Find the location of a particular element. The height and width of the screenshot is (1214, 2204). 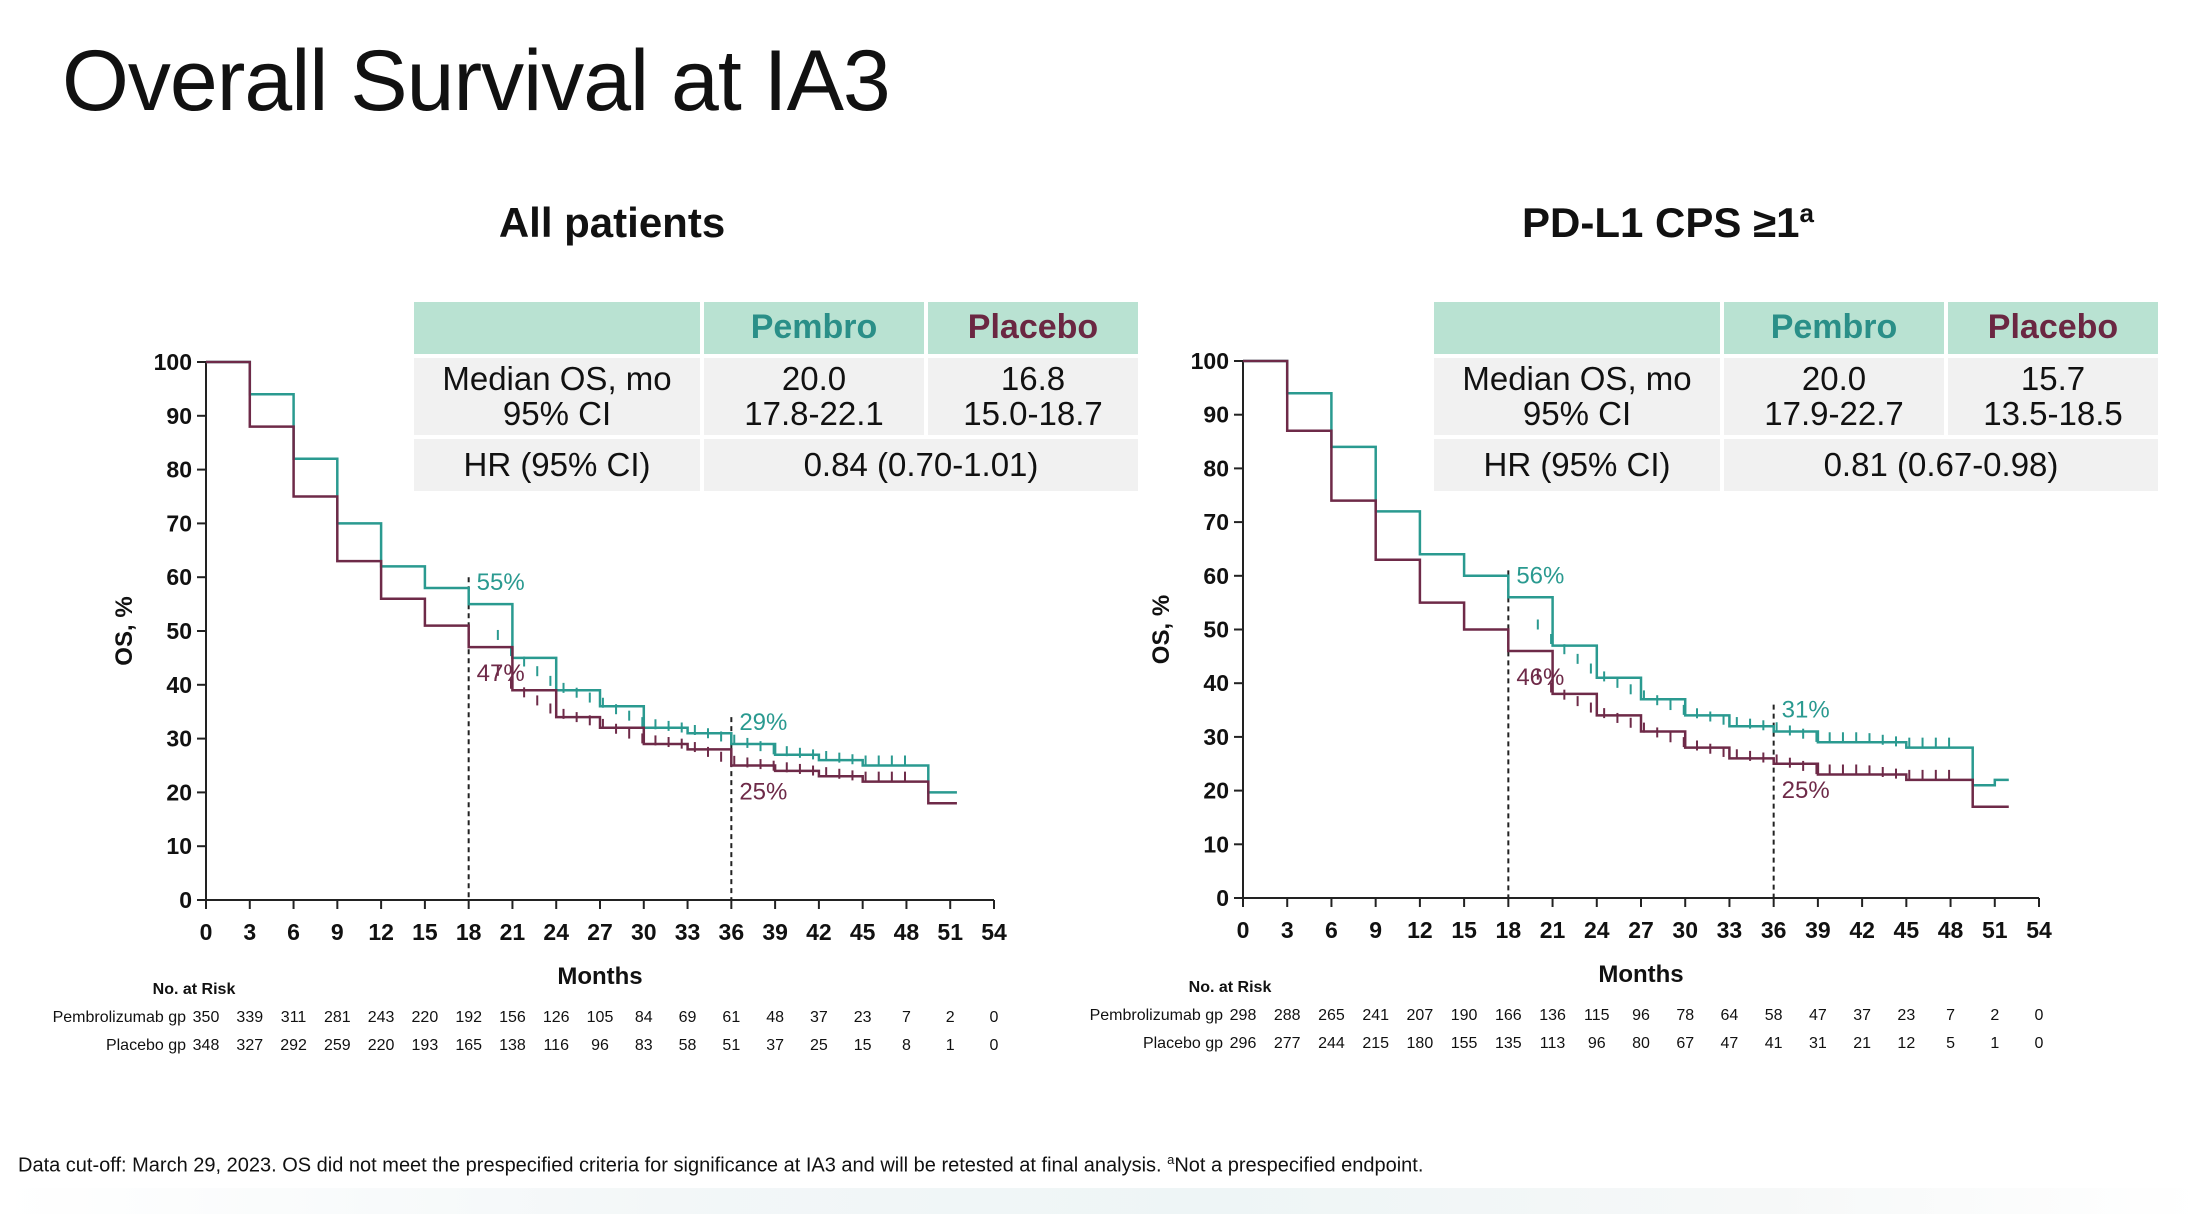

risk-value-pembro: 7 is located at coordinates (1950, 1015).